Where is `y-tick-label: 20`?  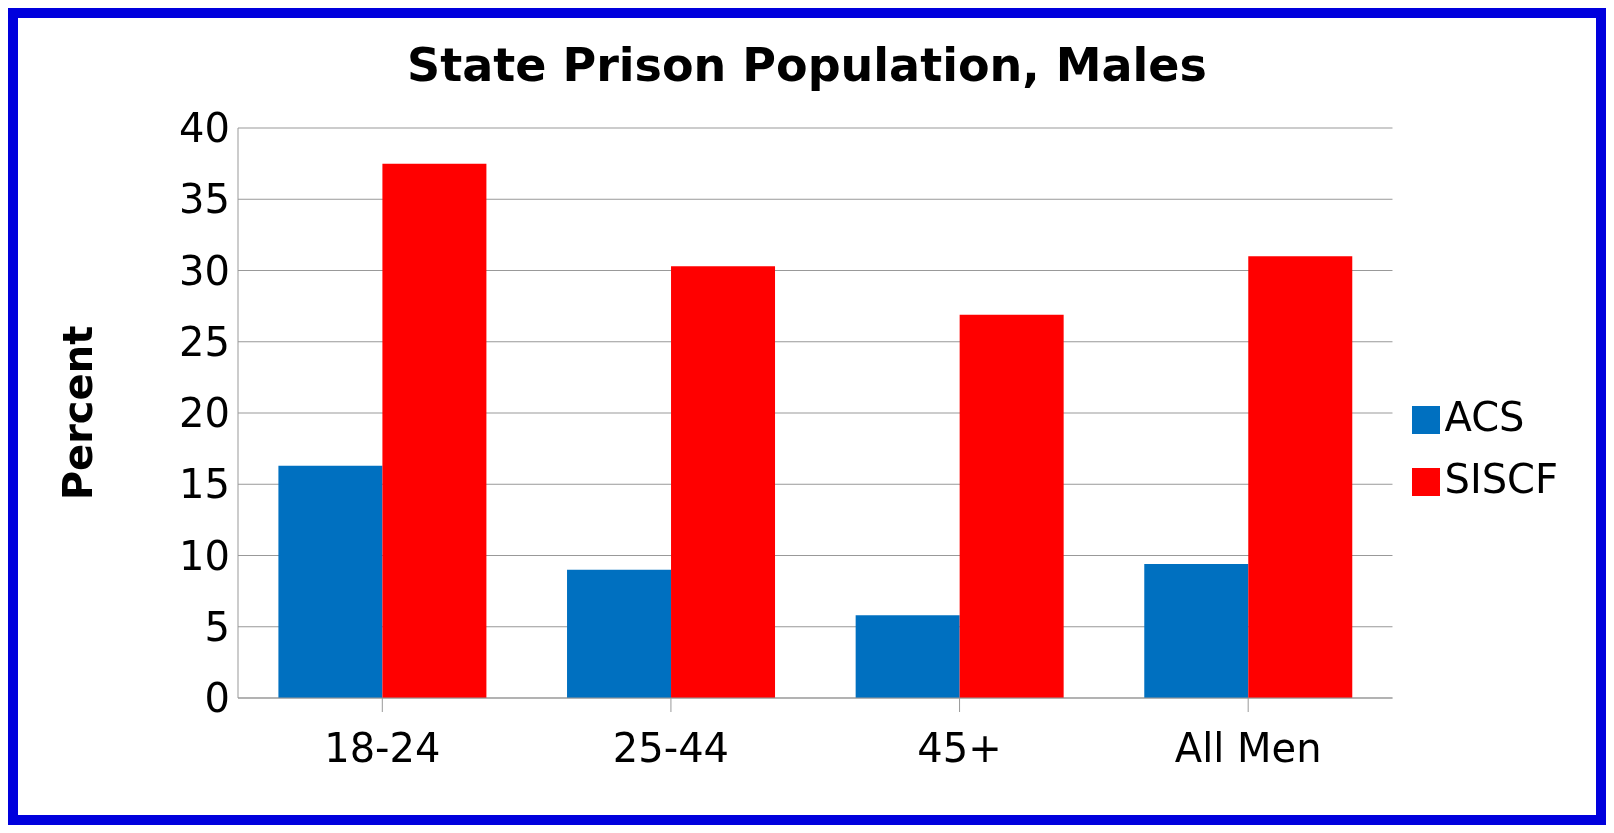 y-tick-label: 20 is located at coordinates (204, 413).